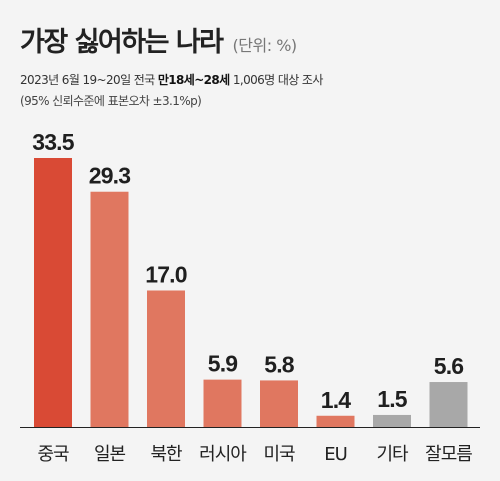 The height and width of the screenshot is (481, 500). I want to click on value-label: 1.5, so click(392, 399).